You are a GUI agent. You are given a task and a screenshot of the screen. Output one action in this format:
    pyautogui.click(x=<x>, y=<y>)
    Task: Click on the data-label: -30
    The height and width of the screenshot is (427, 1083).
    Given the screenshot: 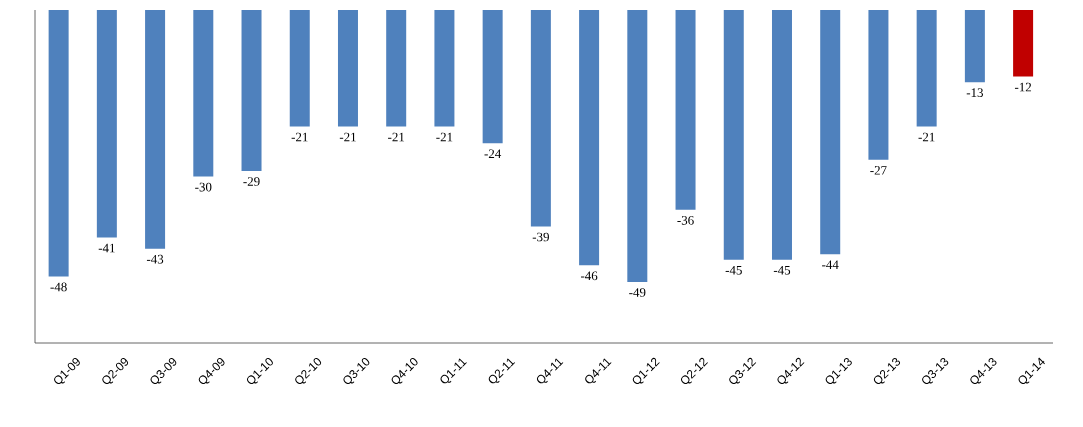 What is the action you would take?
    pyautogui.click(x=203, y=187)
    